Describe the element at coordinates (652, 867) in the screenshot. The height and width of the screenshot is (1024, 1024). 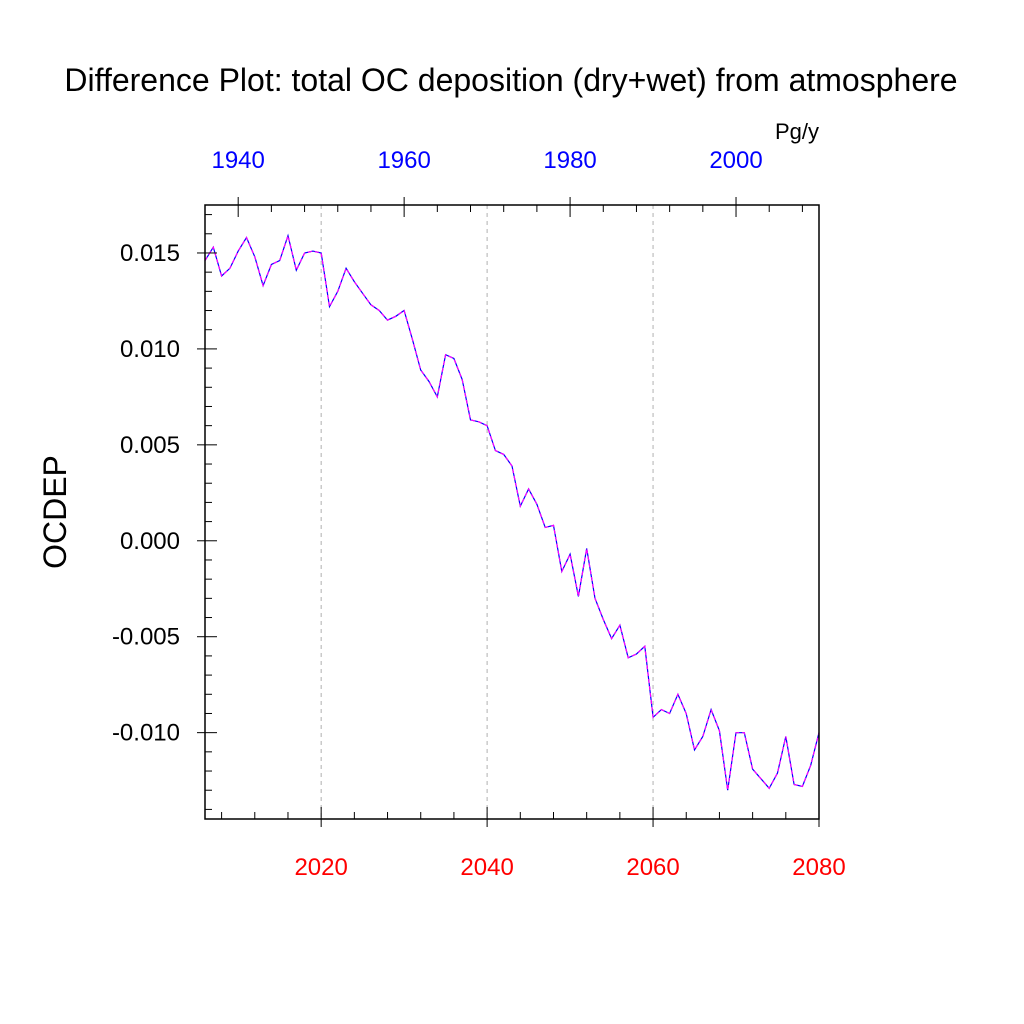
I see `x-tick-label-bottom: 2060` at that location.